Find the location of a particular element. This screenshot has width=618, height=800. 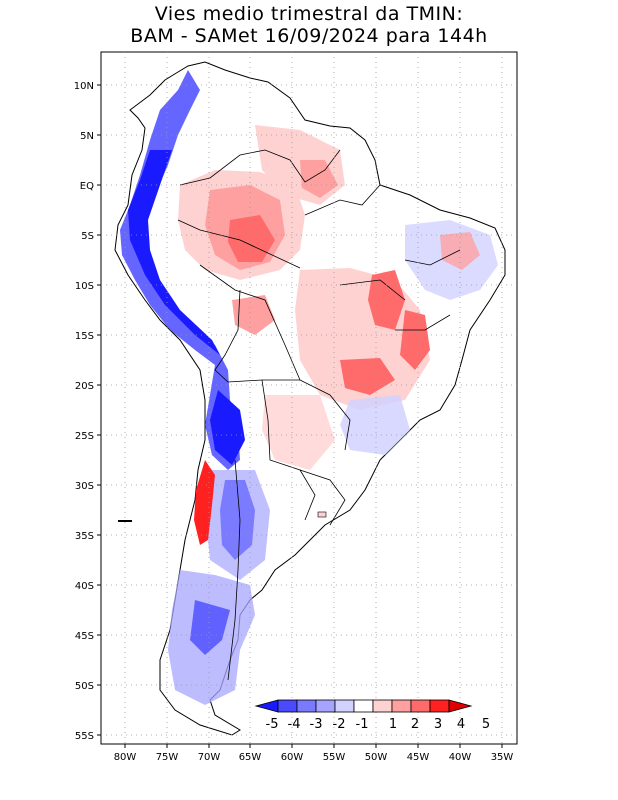

colorbar-label: 5 is located at coordinates (486, 724).